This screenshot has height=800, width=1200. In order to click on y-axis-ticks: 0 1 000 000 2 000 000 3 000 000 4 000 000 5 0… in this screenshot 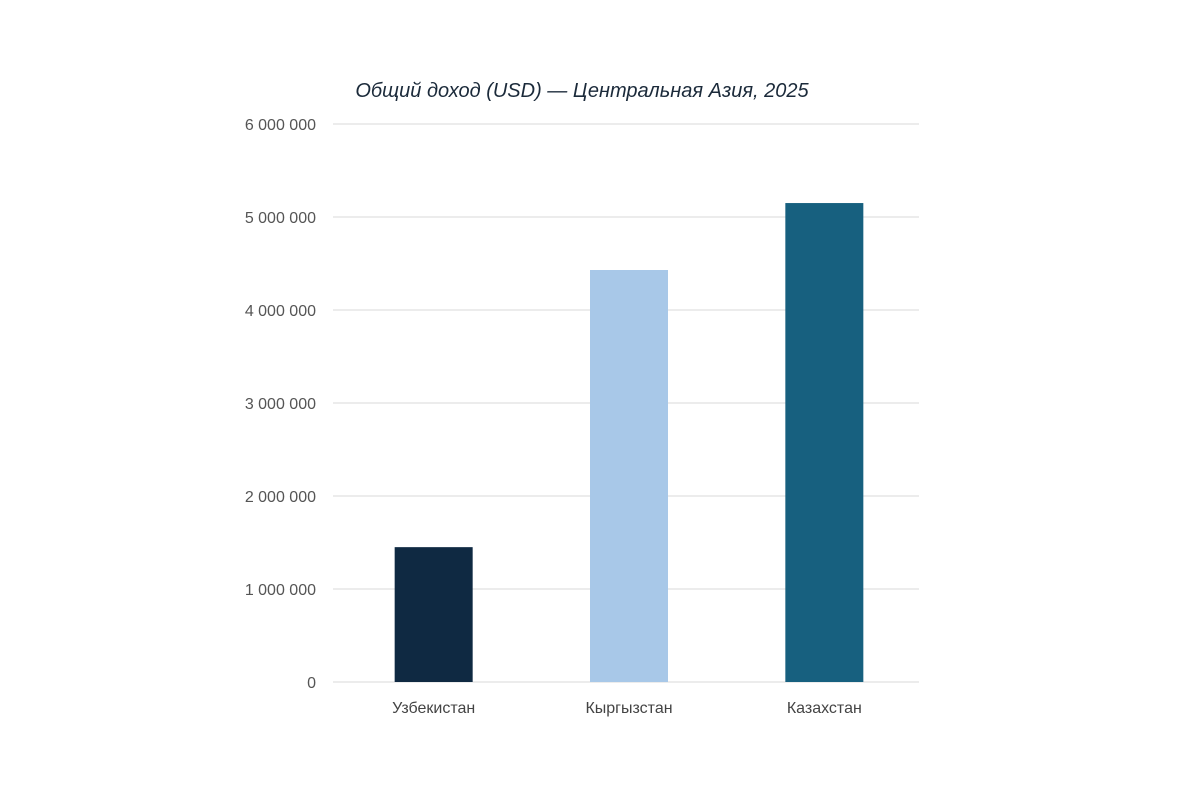, I will do `click(280, 404)`.